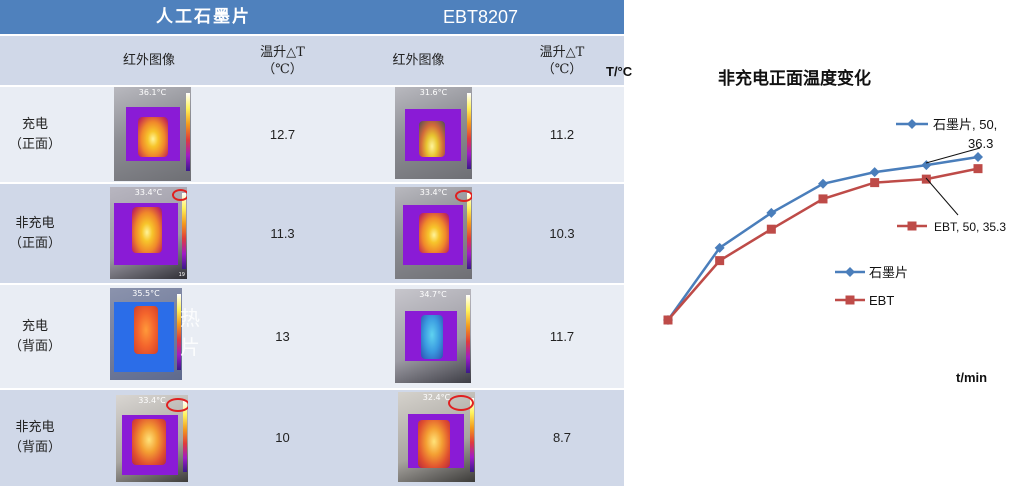 Image resolution: width=1021 pixels, height=492 pixels. Describe the element at coordinates (433, 92) in the screenshot. I see `thermal-temp-readout: 31.6°C` at that location.